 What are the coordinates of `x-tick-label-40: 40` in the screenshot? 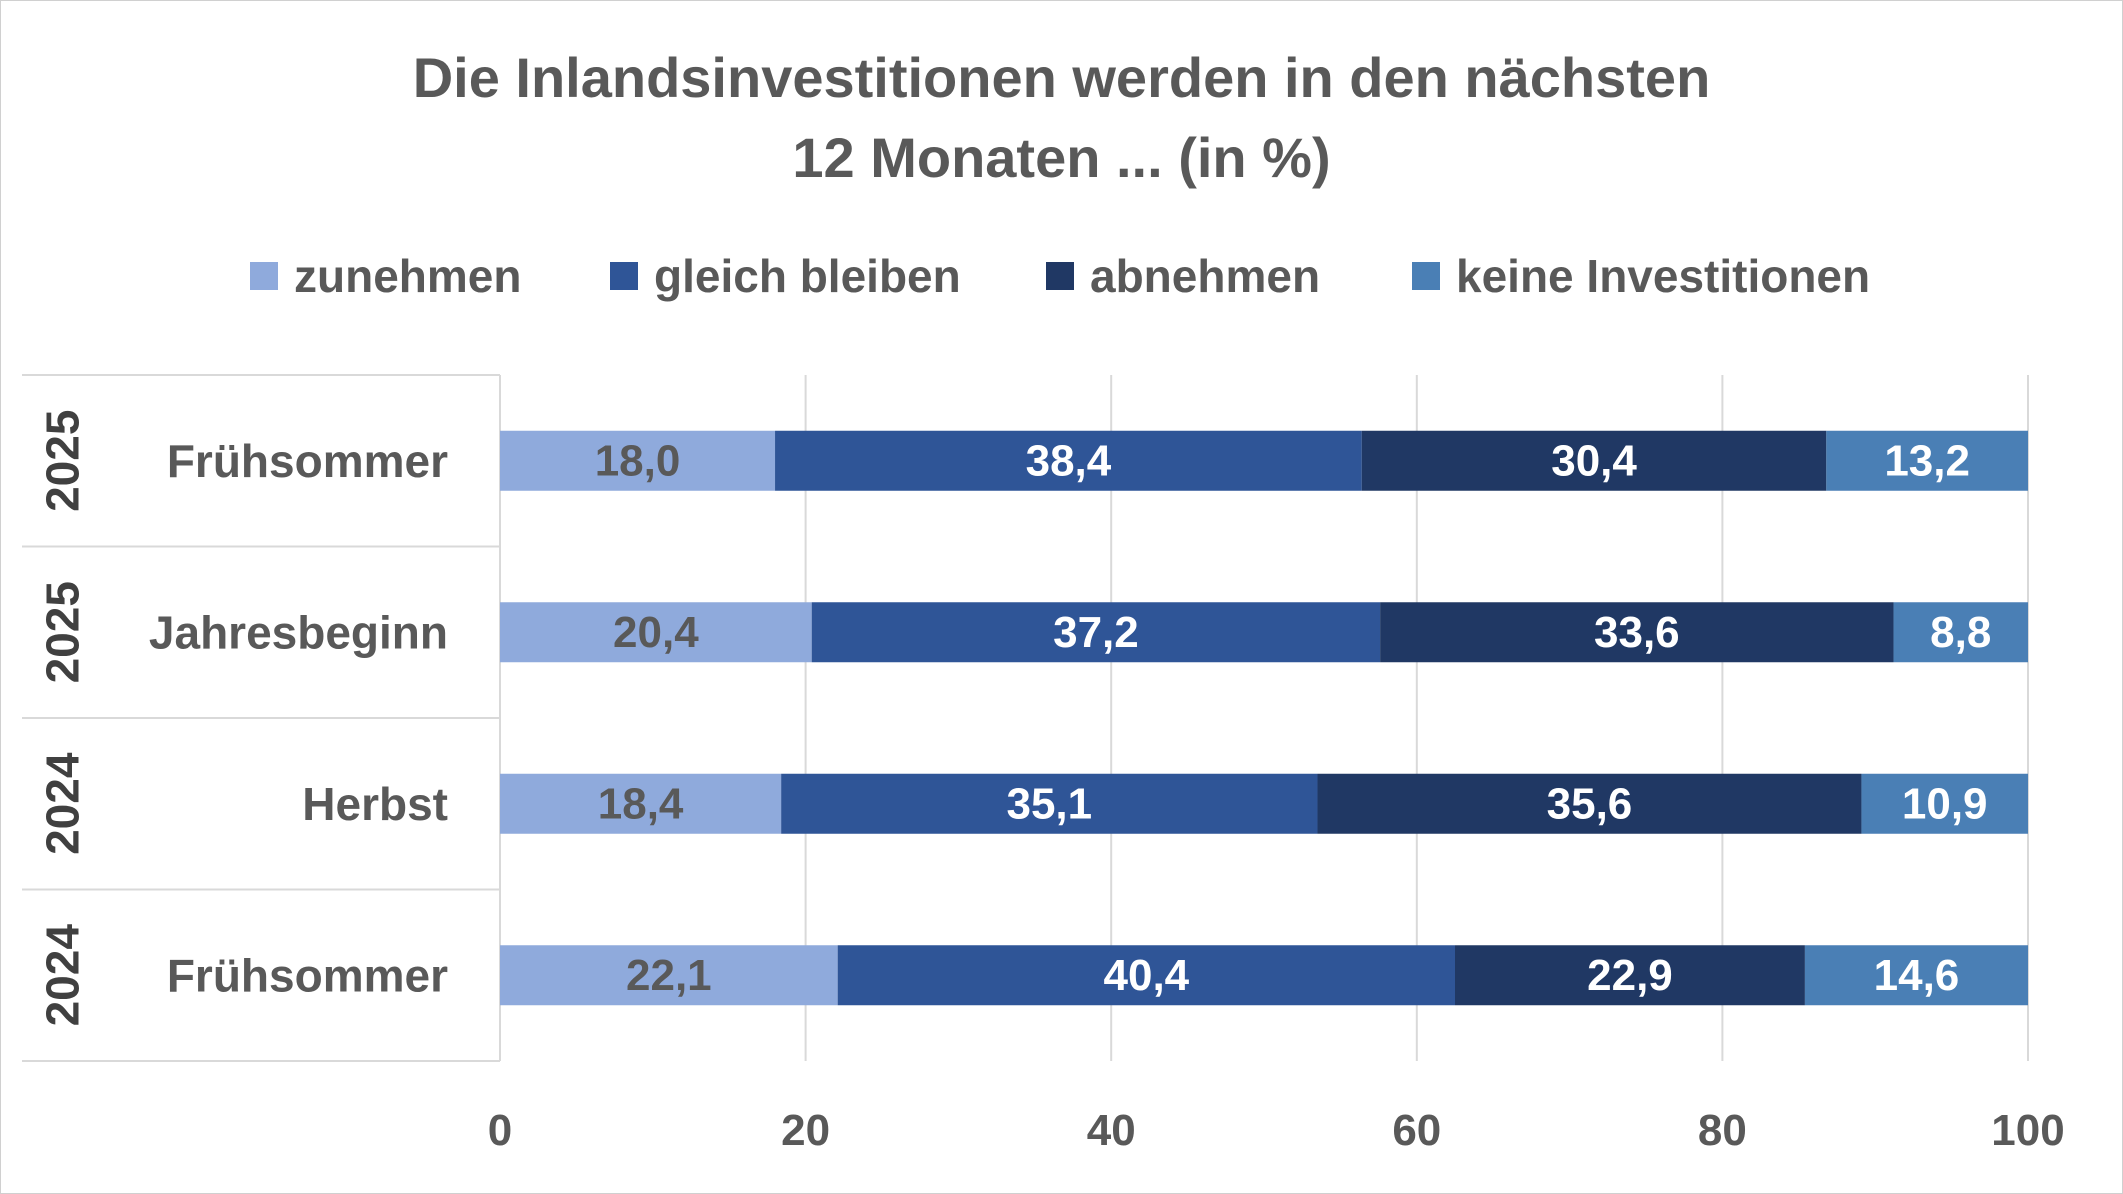 It's located at (1111, 1130).